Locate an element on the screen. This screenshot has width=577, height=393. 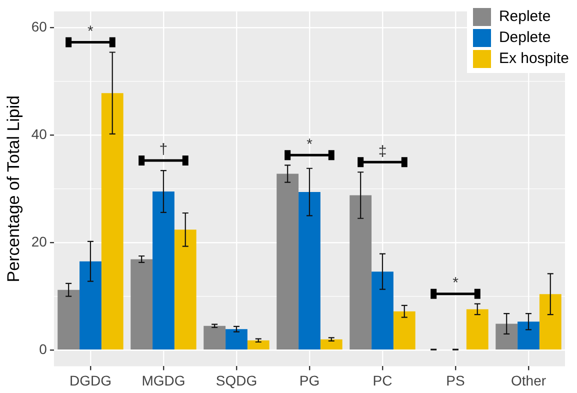
legend-label: Deplete is located at coordinates (524, 37).